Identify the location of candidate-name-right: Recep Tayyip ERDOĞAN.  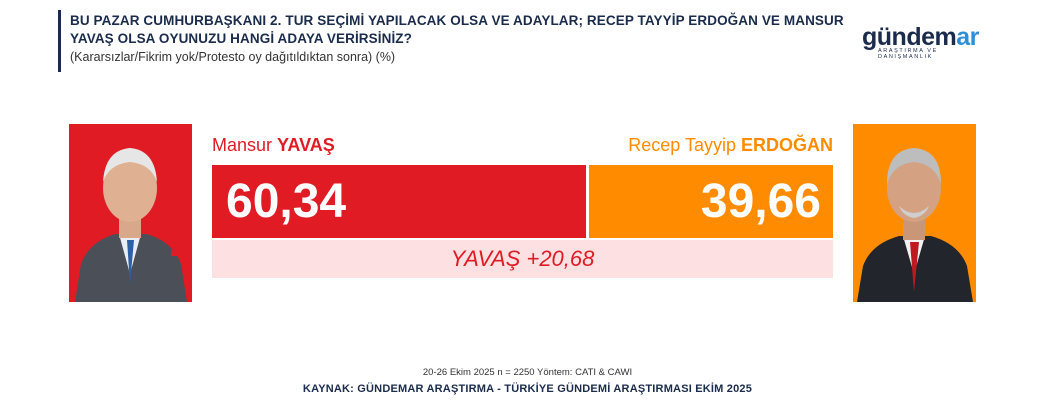
(730, 145).